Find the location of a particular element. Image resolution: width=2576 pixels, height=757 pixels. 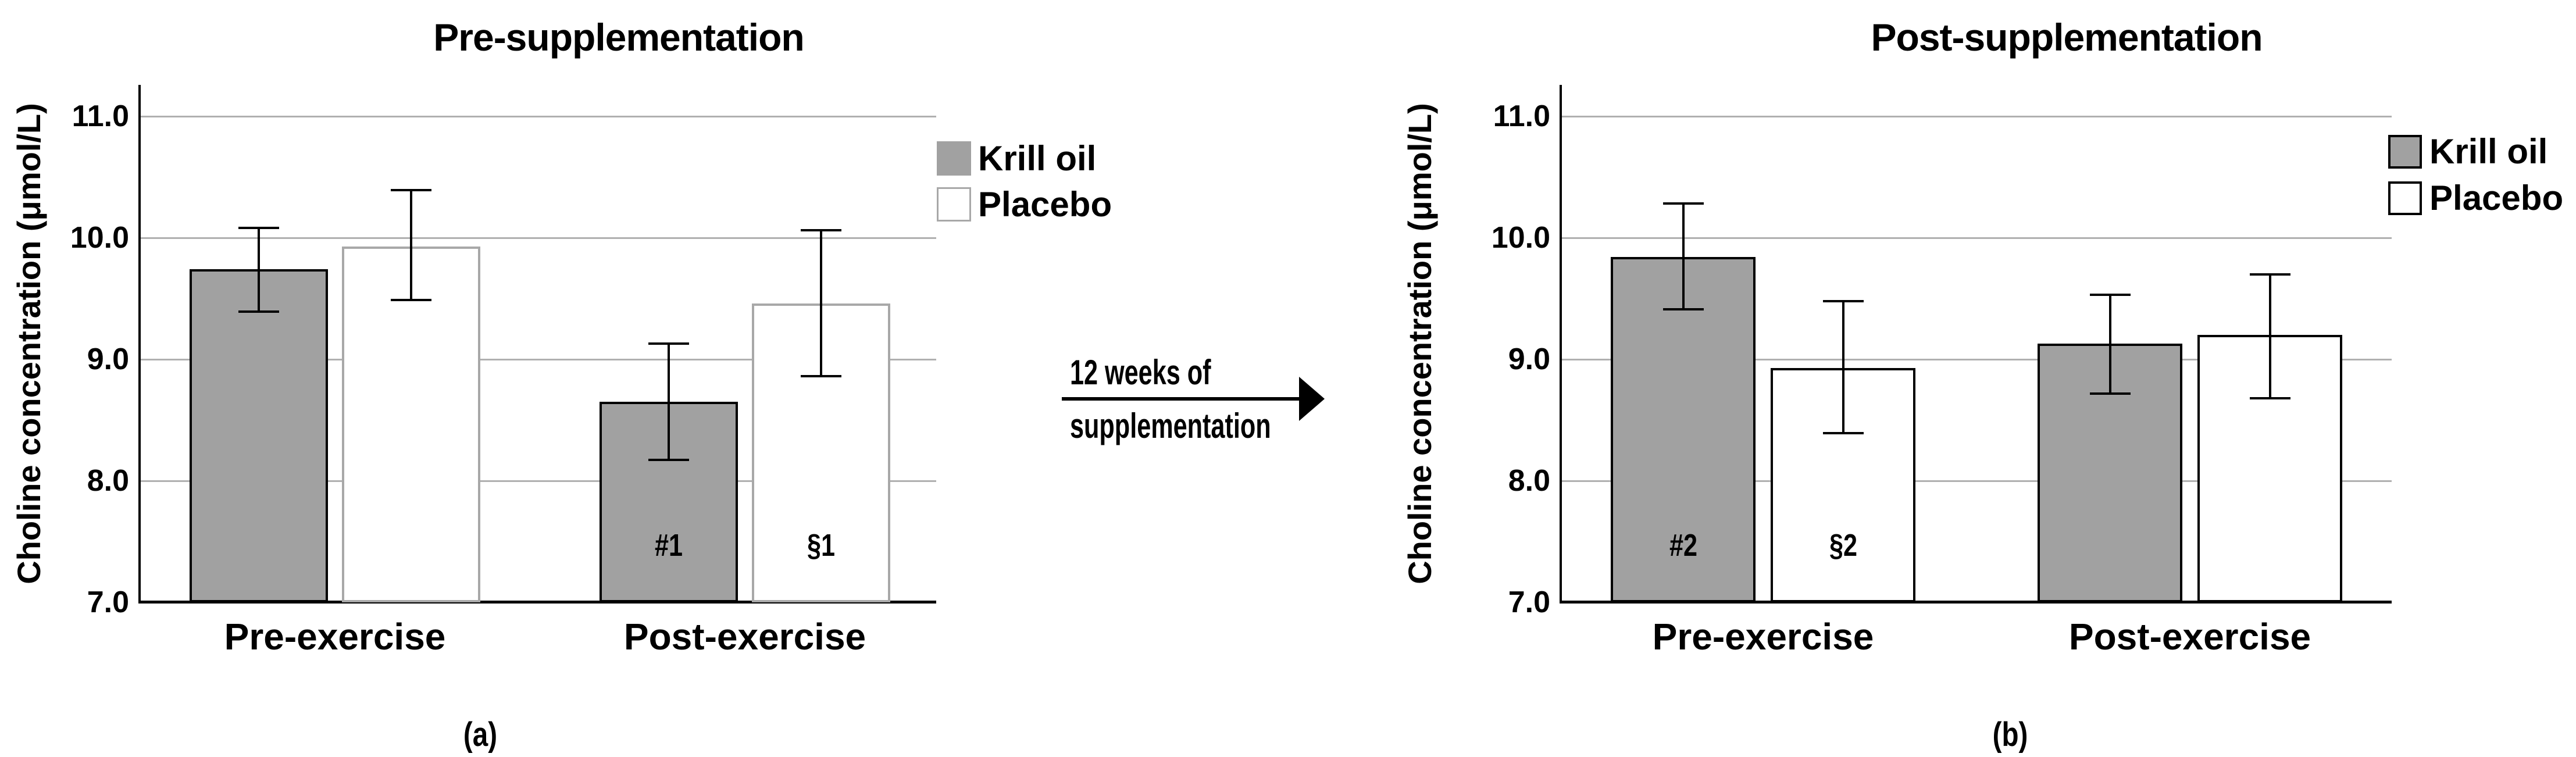

bar-krill-oil is located at coordinates (259, 436).